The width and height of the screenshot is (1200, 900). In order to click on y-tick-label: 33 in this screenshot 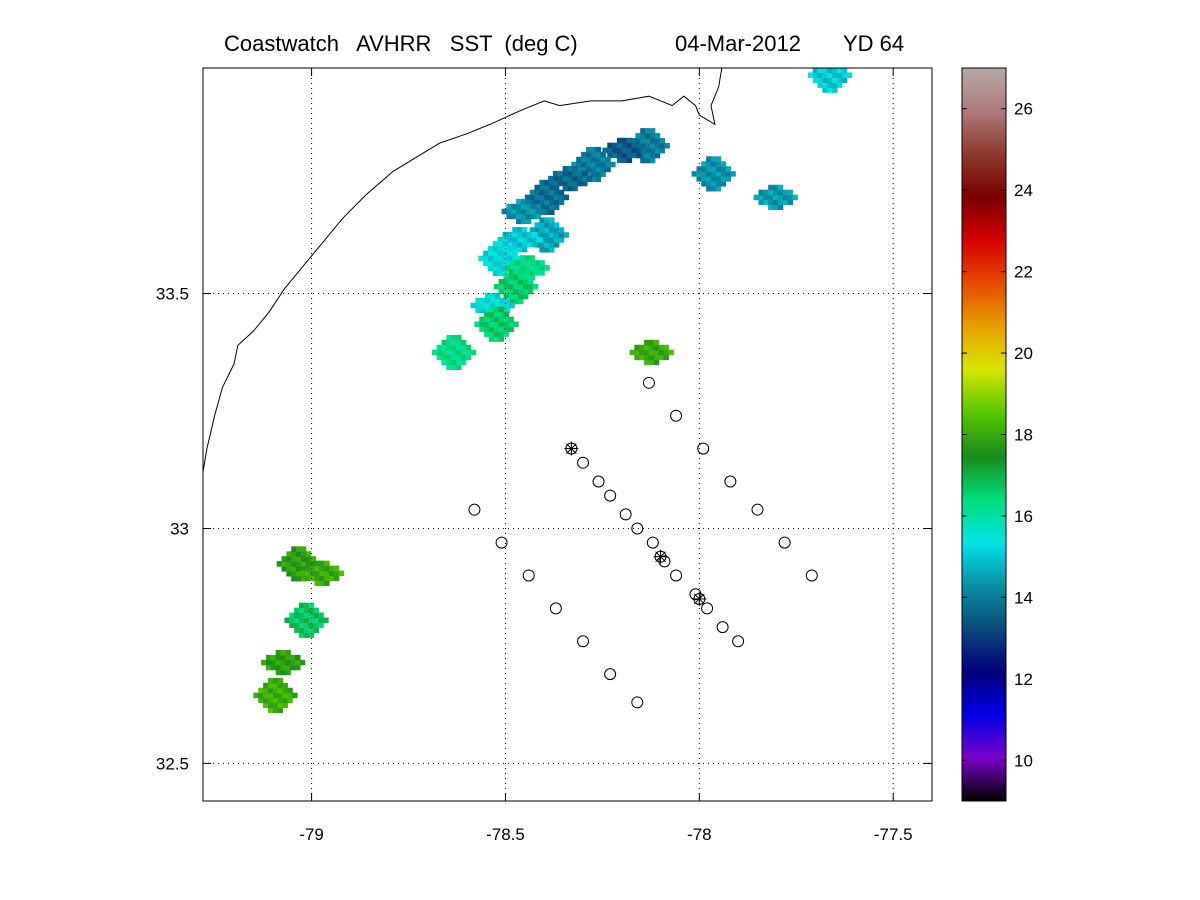, I will do `click(179, 528)`.